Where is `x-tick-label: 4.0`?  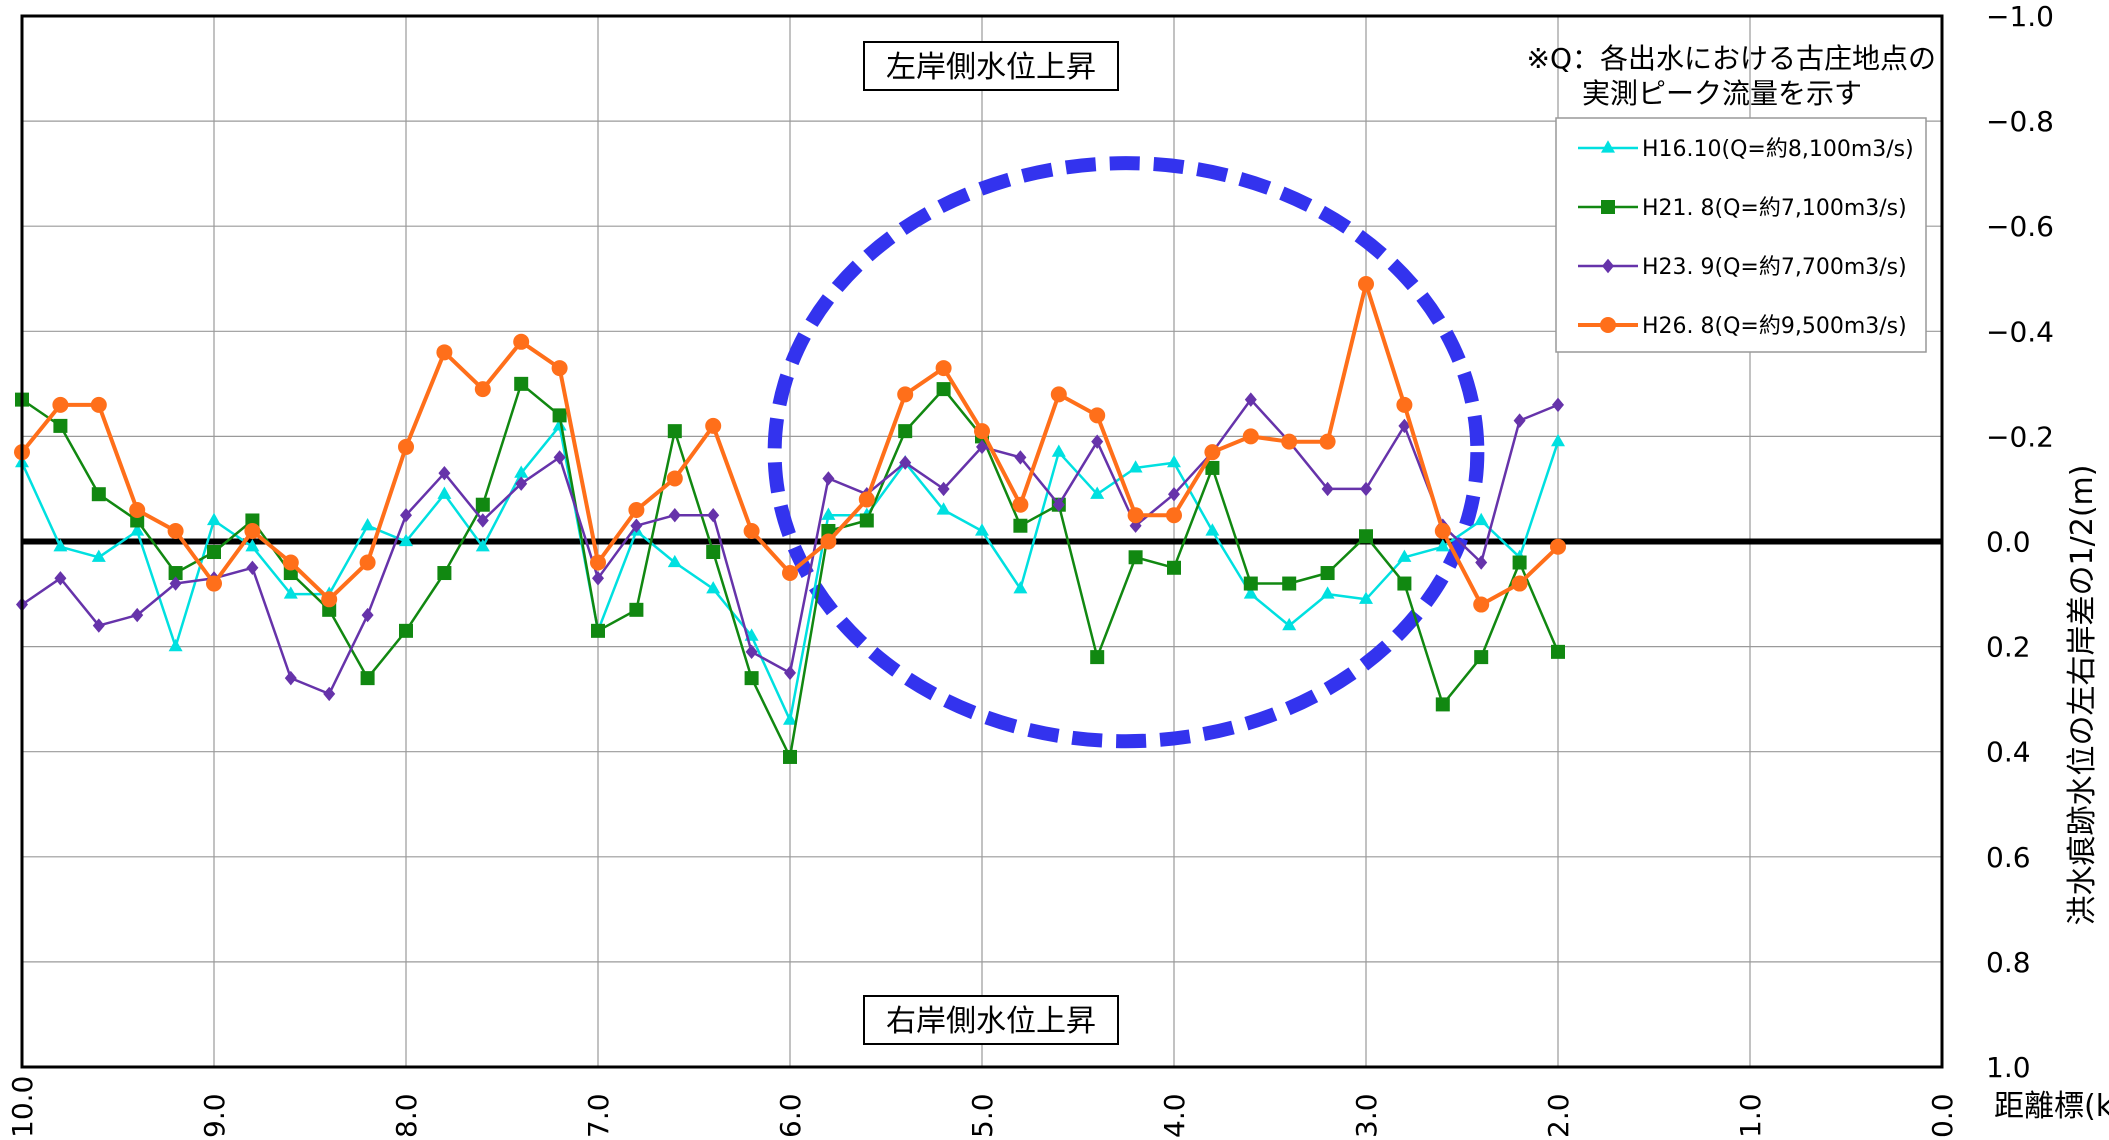
x-tick-label: 4.0 is located at coordinates (1174, 1115).